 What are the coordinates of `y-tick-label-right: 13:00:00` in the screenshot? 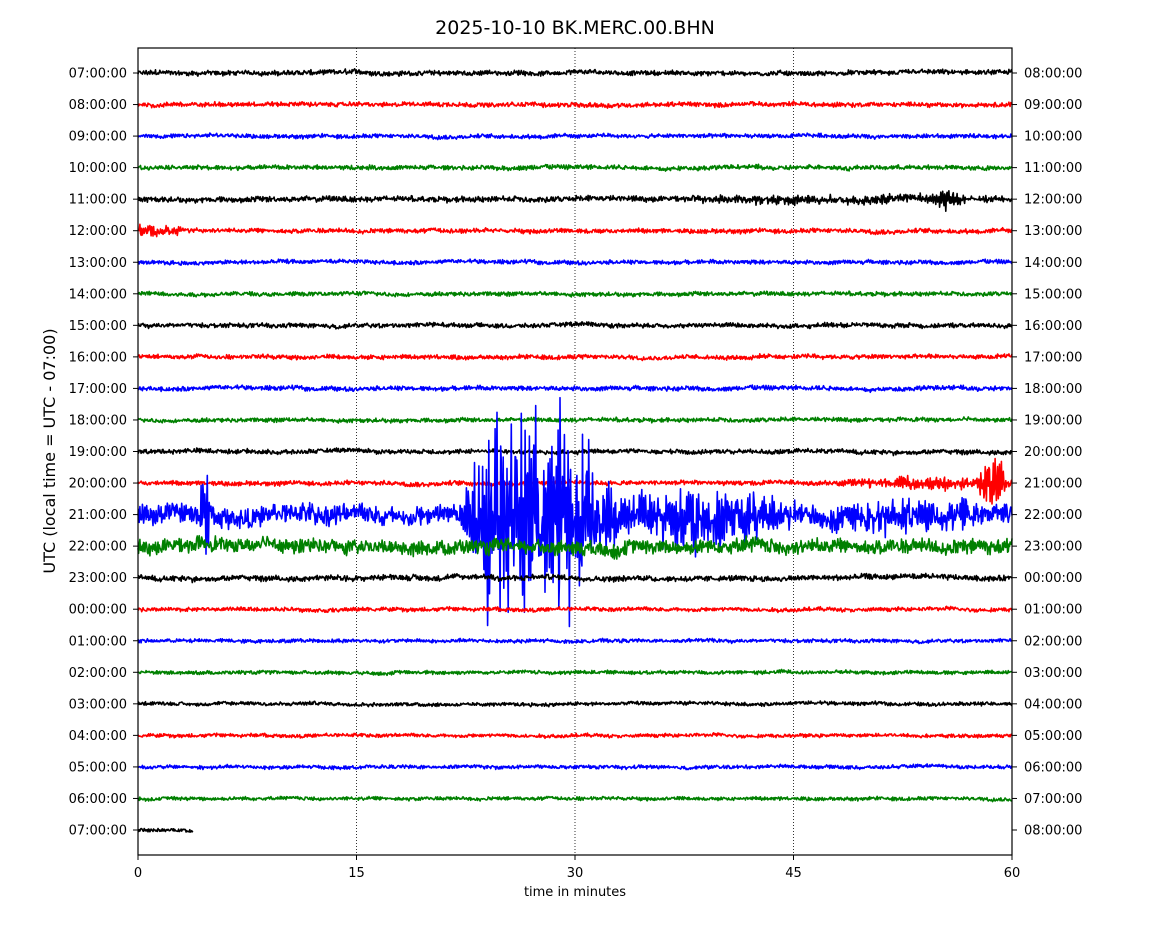 It's located at (1053, 231).